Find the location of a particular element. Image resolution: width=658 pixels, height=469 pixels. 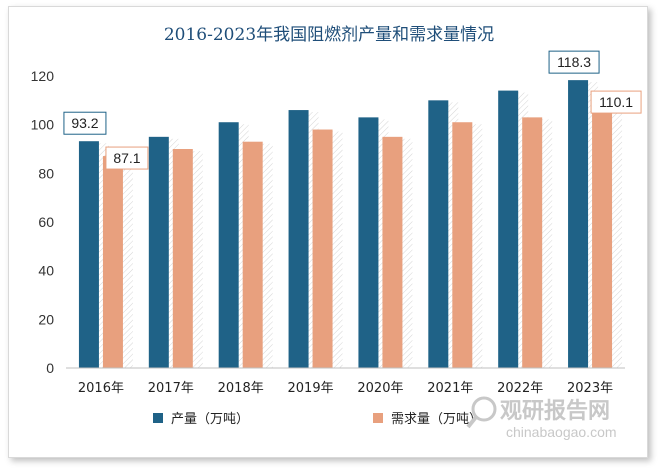

y-tick-label: 20 is located at coordinates (46, 319).